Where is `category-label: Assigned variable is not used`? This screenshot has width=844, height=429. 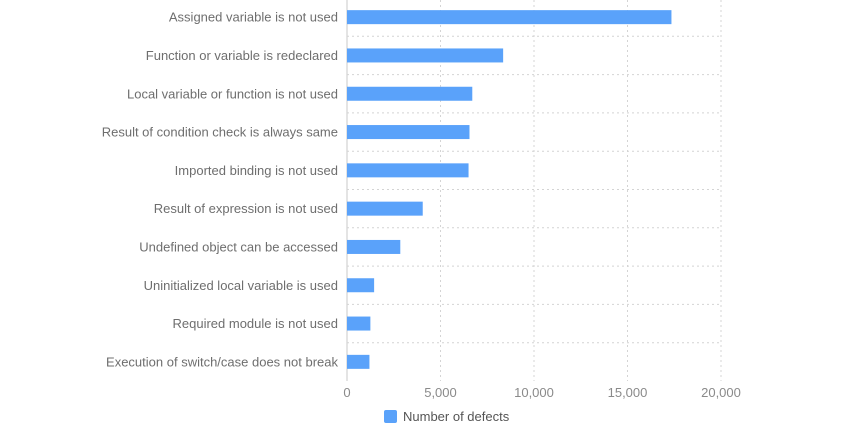
category-label: Assigned variable is not used is located at coordinates (253, 17).